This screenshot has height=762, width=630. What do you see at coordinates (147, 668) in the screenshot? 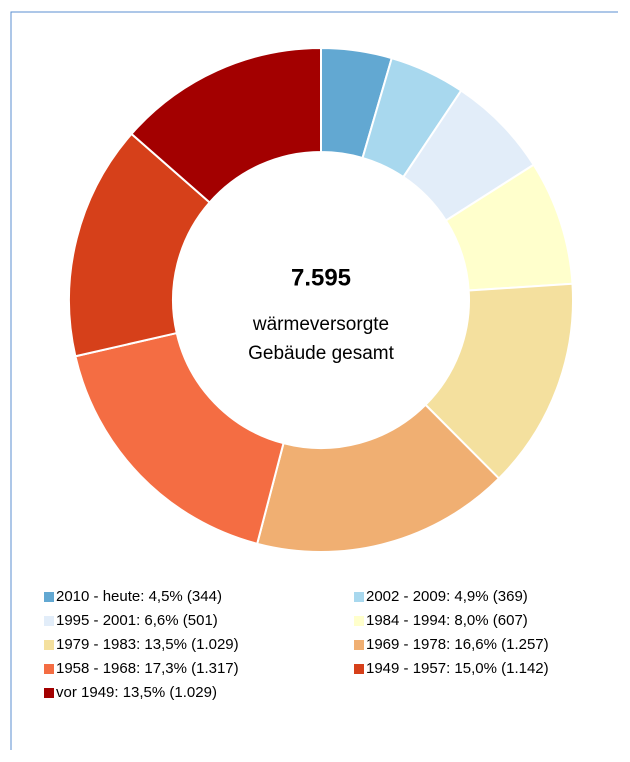
I see `legend-label: 1958 - 1968: 17,3% (1.317)` at bounding box center [147, 668].